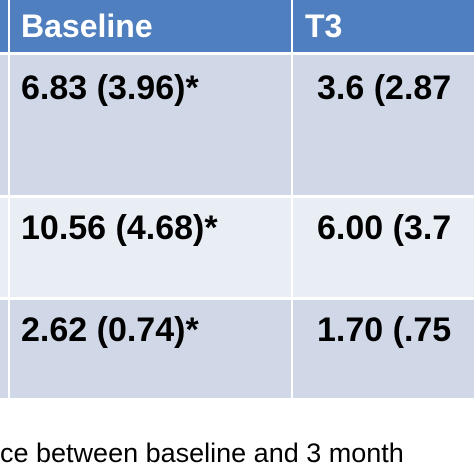 The image size is (474, 474). Describe the element at coordinates (4, 26) in the screenshot. I see `header-cell-label` at that location.